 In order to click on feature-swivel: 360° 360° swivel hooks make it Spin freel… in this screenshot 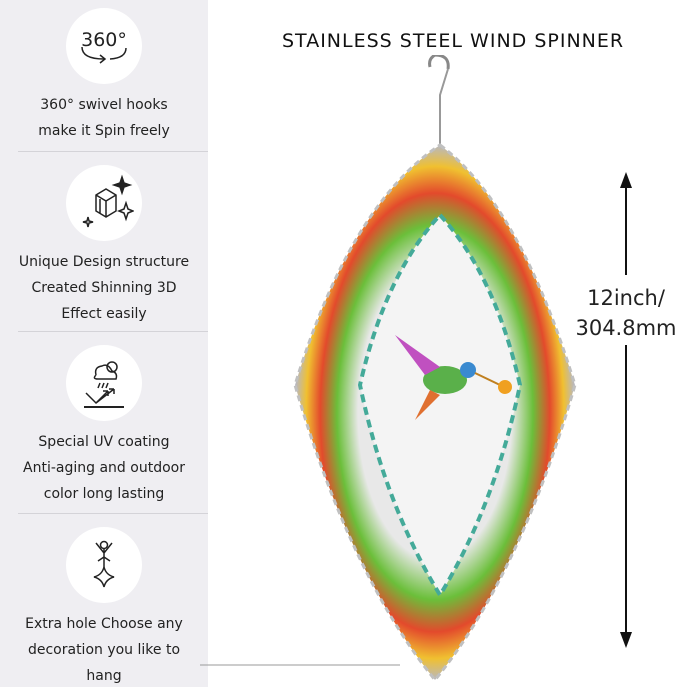, I will do `click(104, 76)`.